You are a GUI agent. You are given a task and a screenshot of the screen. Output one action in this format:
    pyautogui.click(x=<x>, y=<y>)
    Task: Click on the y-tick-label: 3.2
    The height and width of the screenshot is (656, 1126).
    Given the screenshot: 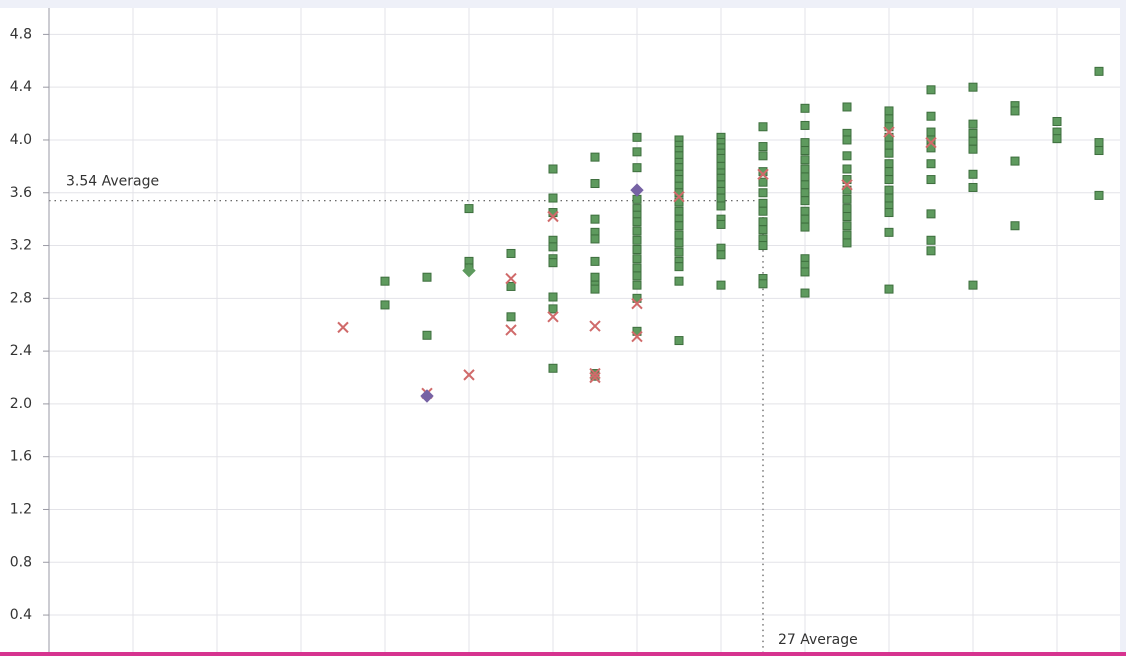 What is the action you would take?
    pyautogui.click(x=21, y=246)
    